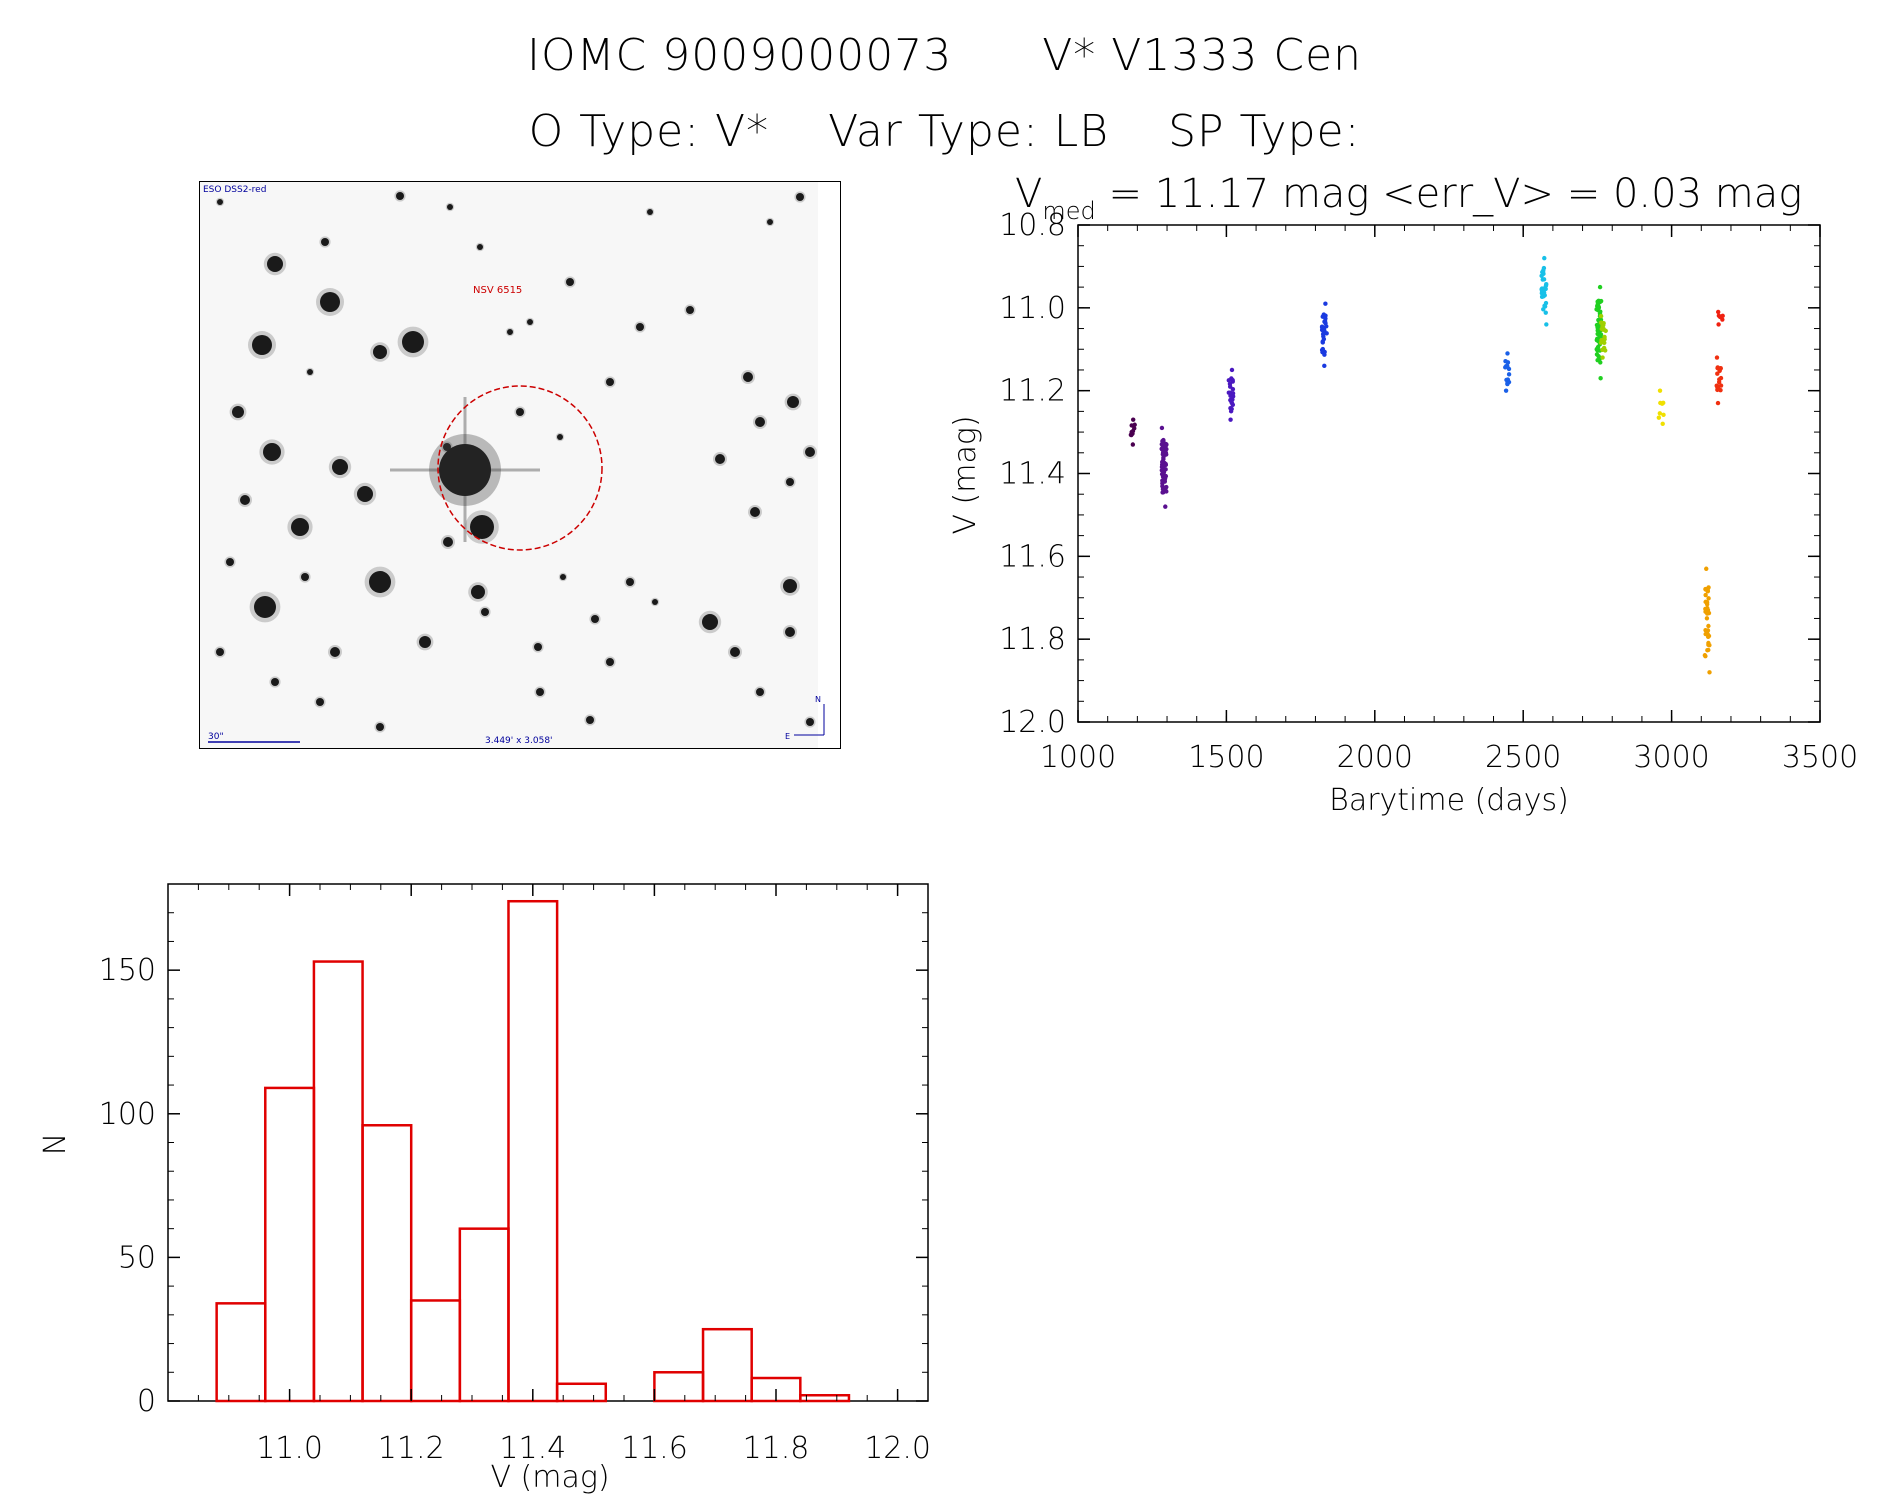 Image resolution: width=1889 pixels, height=1494 pixels. What do you see at coordinates (1449, 194) in the screenshot?
I see `light-curve-title-rest: = 11.17 mag <err_V> = 0.03 mag` at bounding box center [1449, 194].